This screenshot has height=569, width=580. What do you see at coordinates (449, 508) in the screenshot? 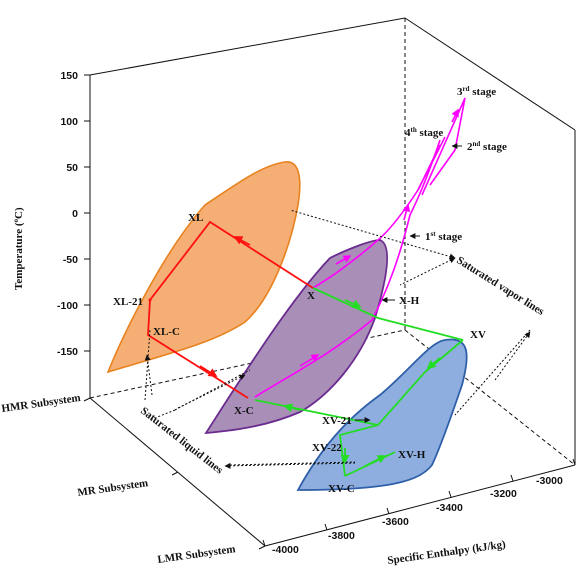
I see `tick-h-3400: -3400` at bounding box center [449, 508].